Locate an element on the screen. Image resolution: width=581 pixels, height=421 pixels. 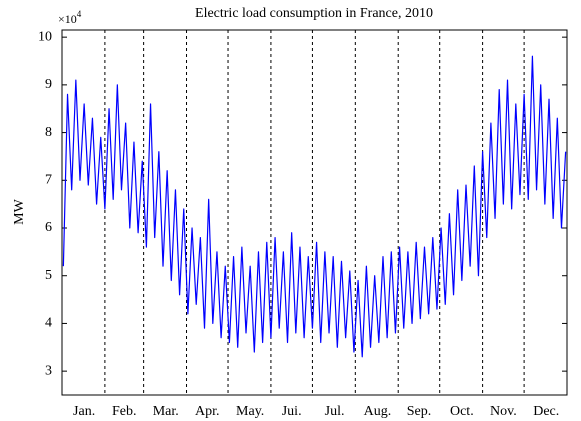
y-multiplier: ×10⁴ is located at coordinates (70, 17).